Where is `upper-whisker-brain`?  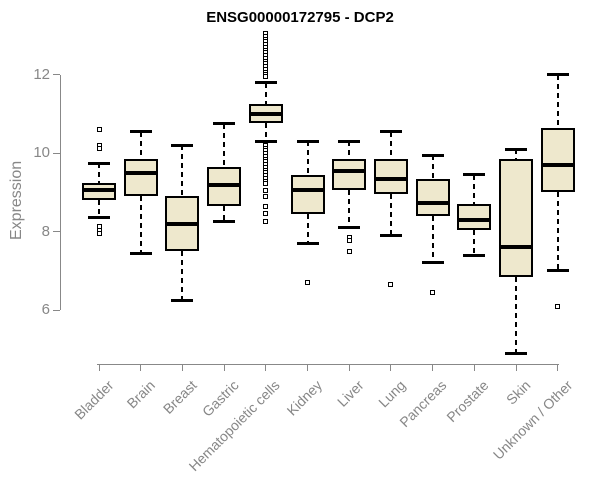
upper-whisker-brain is located at coordinates (140, 145).